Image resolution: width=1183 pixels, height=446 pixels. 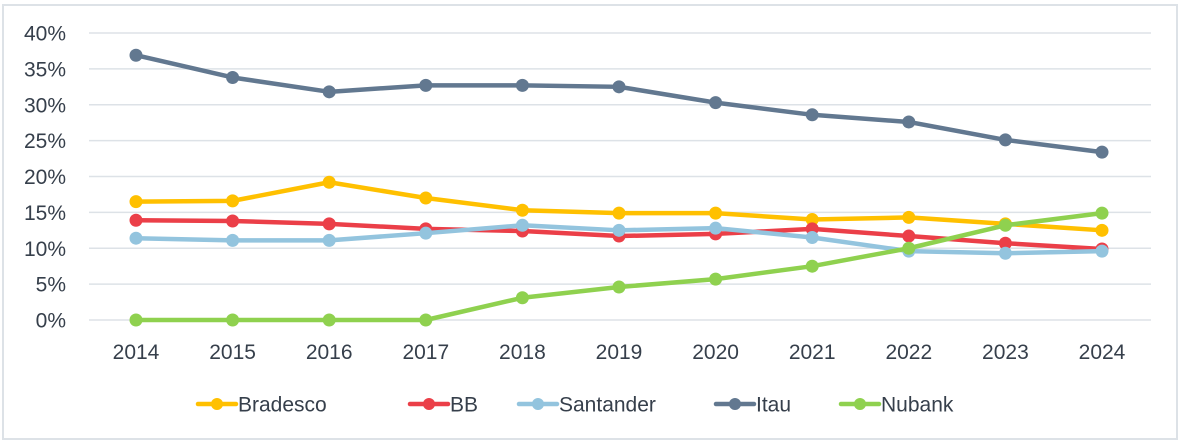 What do you see at coordinates (45, 213) in the screenshot?
I see `y-tick-label: 15%` at bounding box center [45, 213].